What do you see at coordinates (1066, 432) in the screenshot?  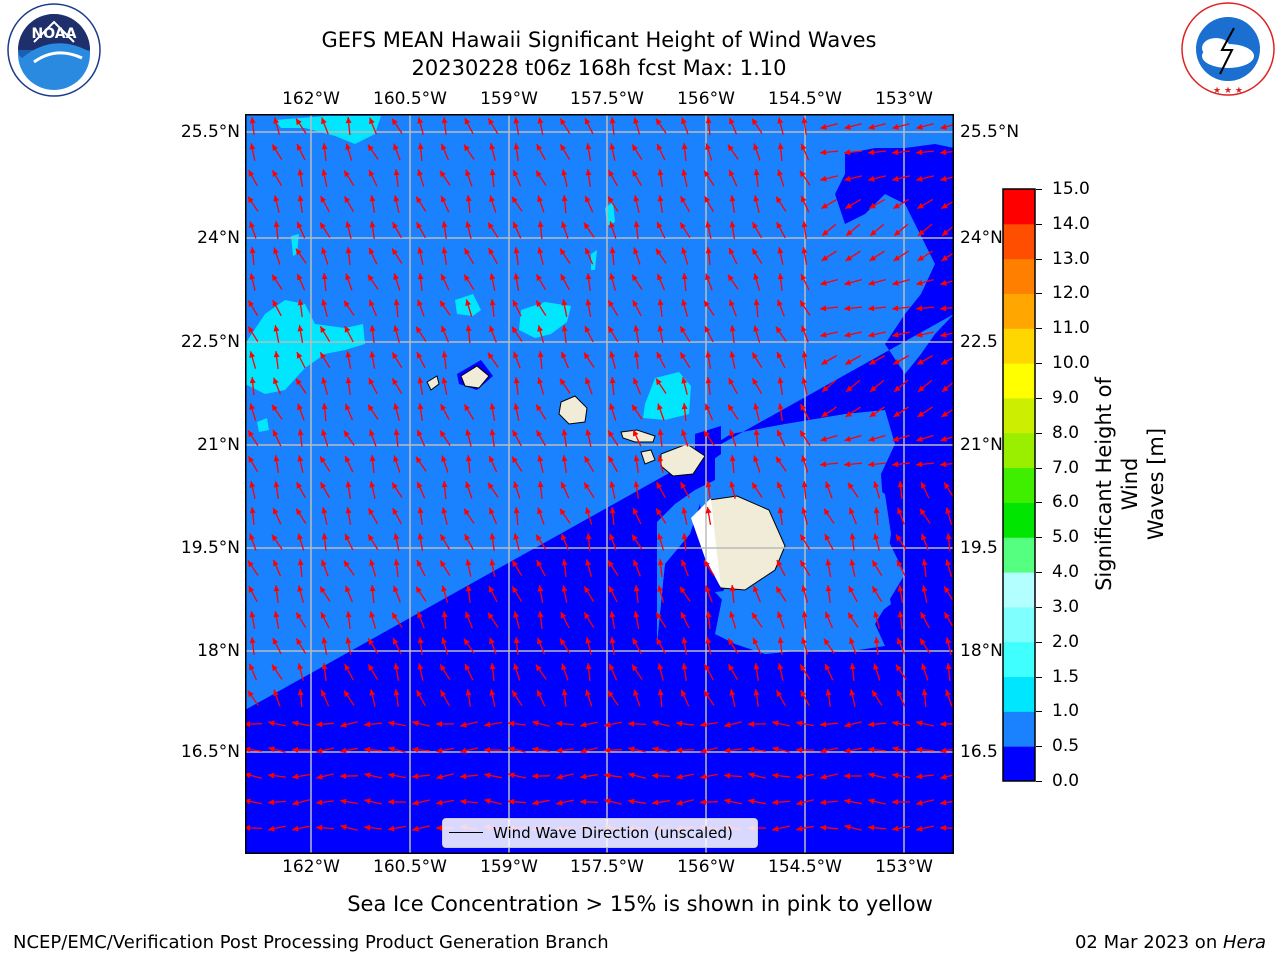 I see `colorbar-tick-label: 8.0` at bounding box center [1066, 432].